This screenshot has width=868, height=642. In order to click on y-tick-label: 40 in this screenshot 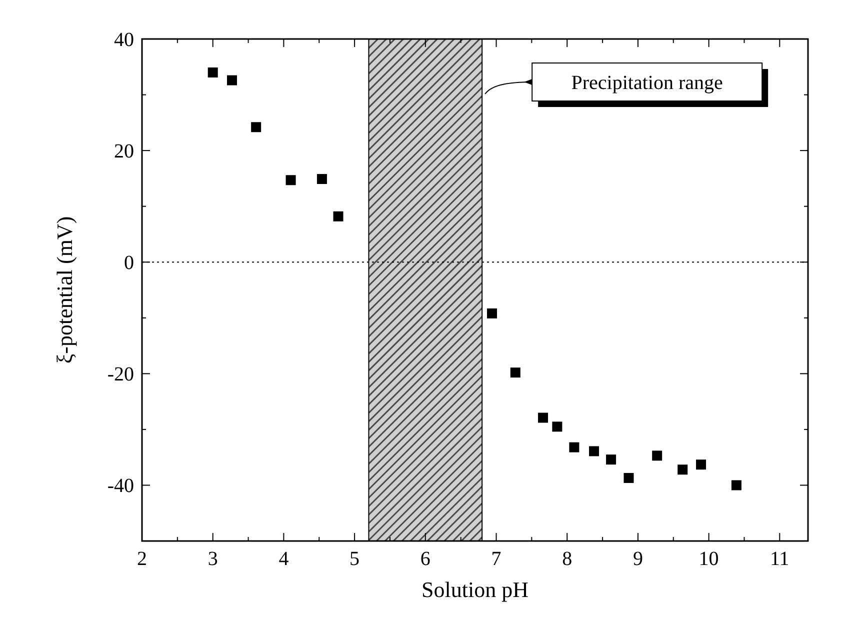, I will do `click(124, 40)`.